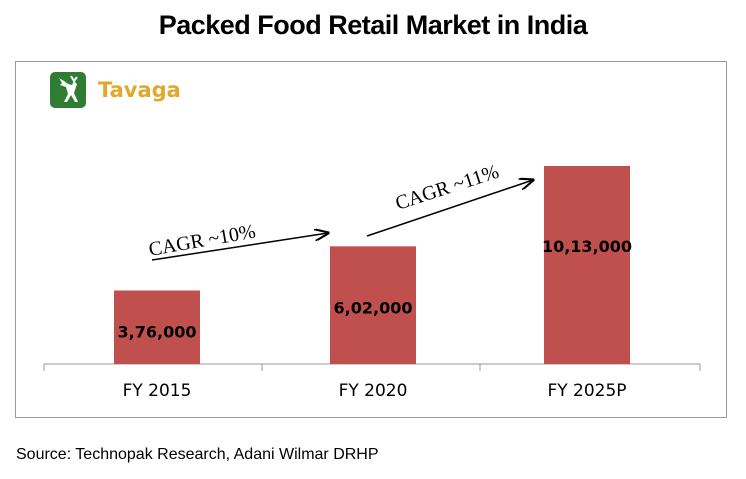 The height and width of the screenshot is (479, 746). I want to click on tavaga-logo, so click(68, 90).